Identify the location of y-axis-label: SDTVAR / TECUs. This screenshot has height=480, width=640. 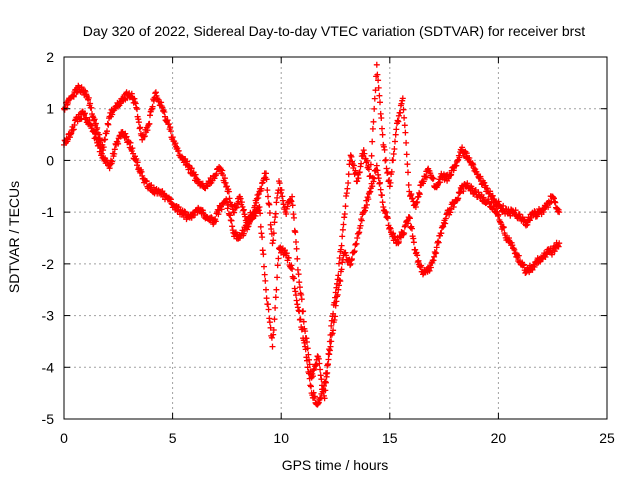
(14, 237).